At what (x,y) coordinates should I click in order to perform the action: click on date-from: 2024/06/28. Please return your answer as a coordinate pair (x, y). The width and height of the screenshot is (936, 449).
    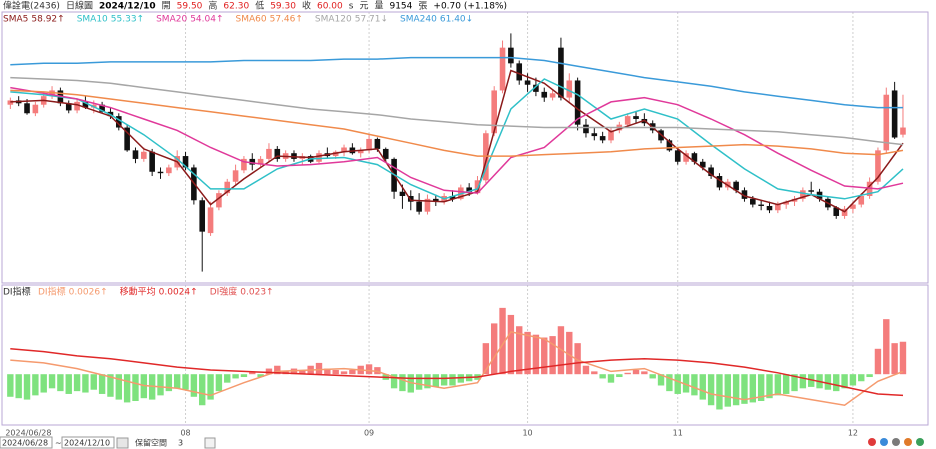
    Looking at the image, I should click on (25, 443).